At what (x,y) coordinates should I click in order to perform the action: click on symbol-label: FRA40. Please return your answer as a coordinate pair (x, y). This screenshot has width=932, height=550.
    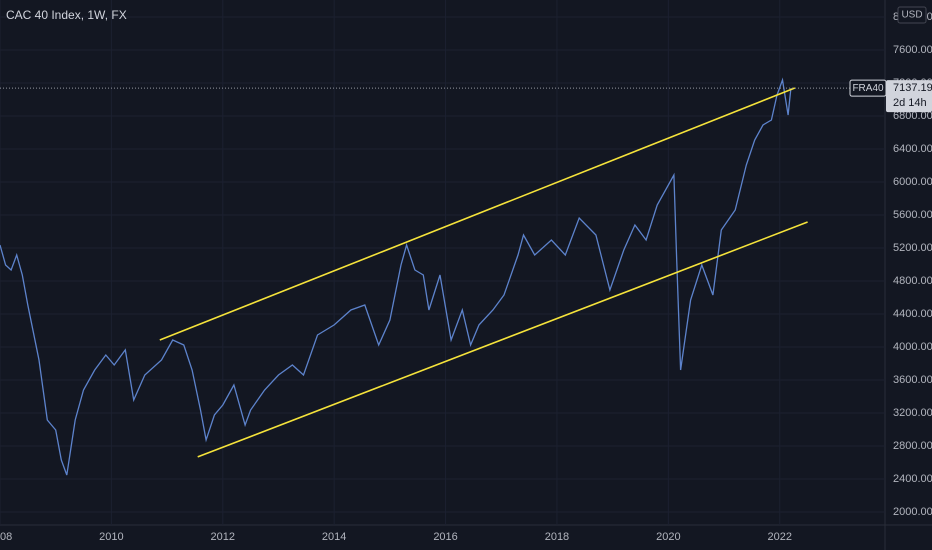
    Looking at the image, I should click on (868, 88).